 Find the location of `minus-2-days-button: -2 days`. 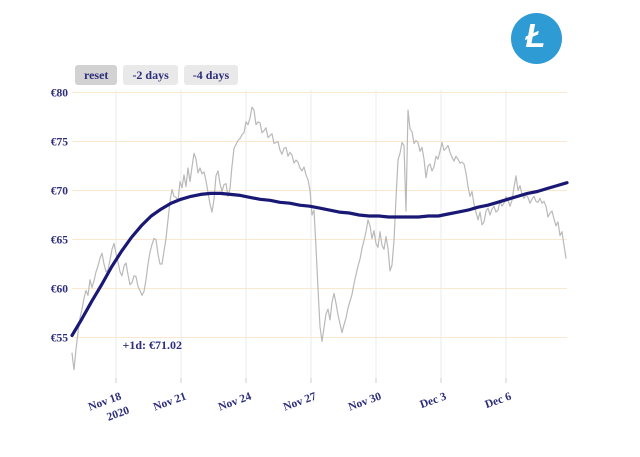

minus-2-days-button: -2 days is located at coordinates (150, 75).